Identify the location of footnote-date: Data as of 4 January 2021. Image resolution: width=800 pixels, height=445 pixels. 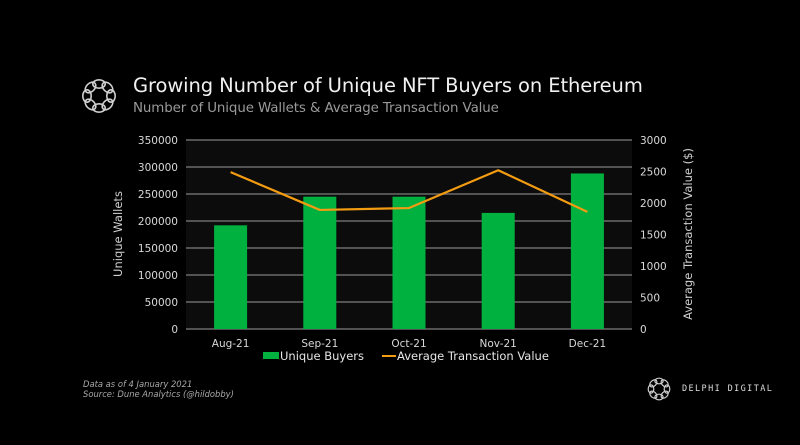
(138, 384).